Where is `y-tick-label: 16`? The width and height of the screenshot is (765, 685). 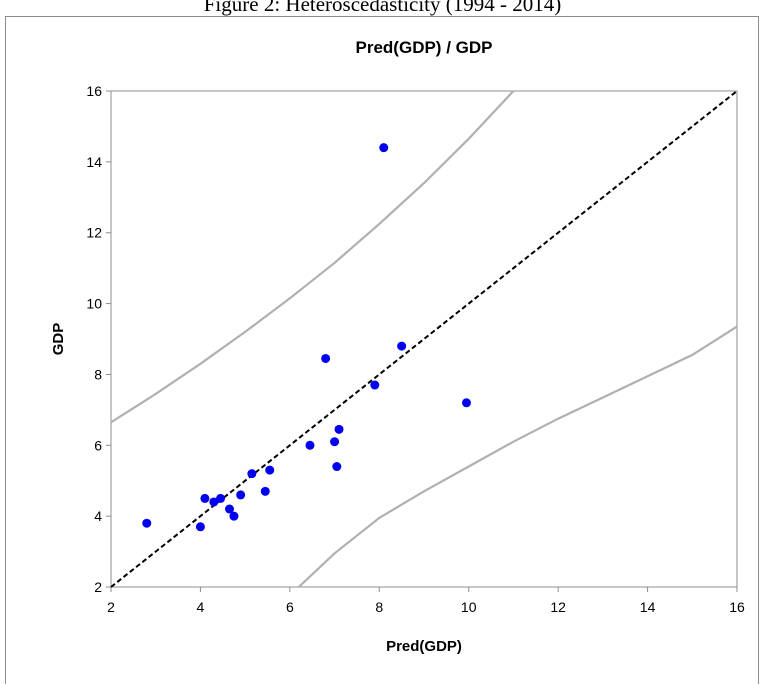
y-tick-label: 16 is located at coordinates (94, 91).